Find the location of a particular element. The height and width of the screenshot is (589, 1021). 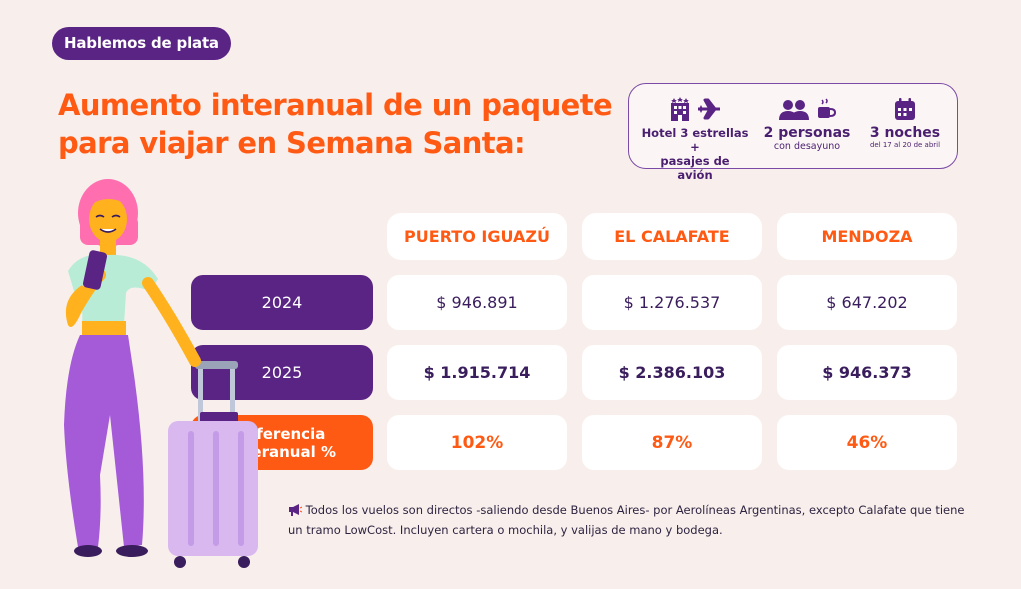

cell-2024-el-calafate: $ 1.276.537 is located at coordinates (672, 302).